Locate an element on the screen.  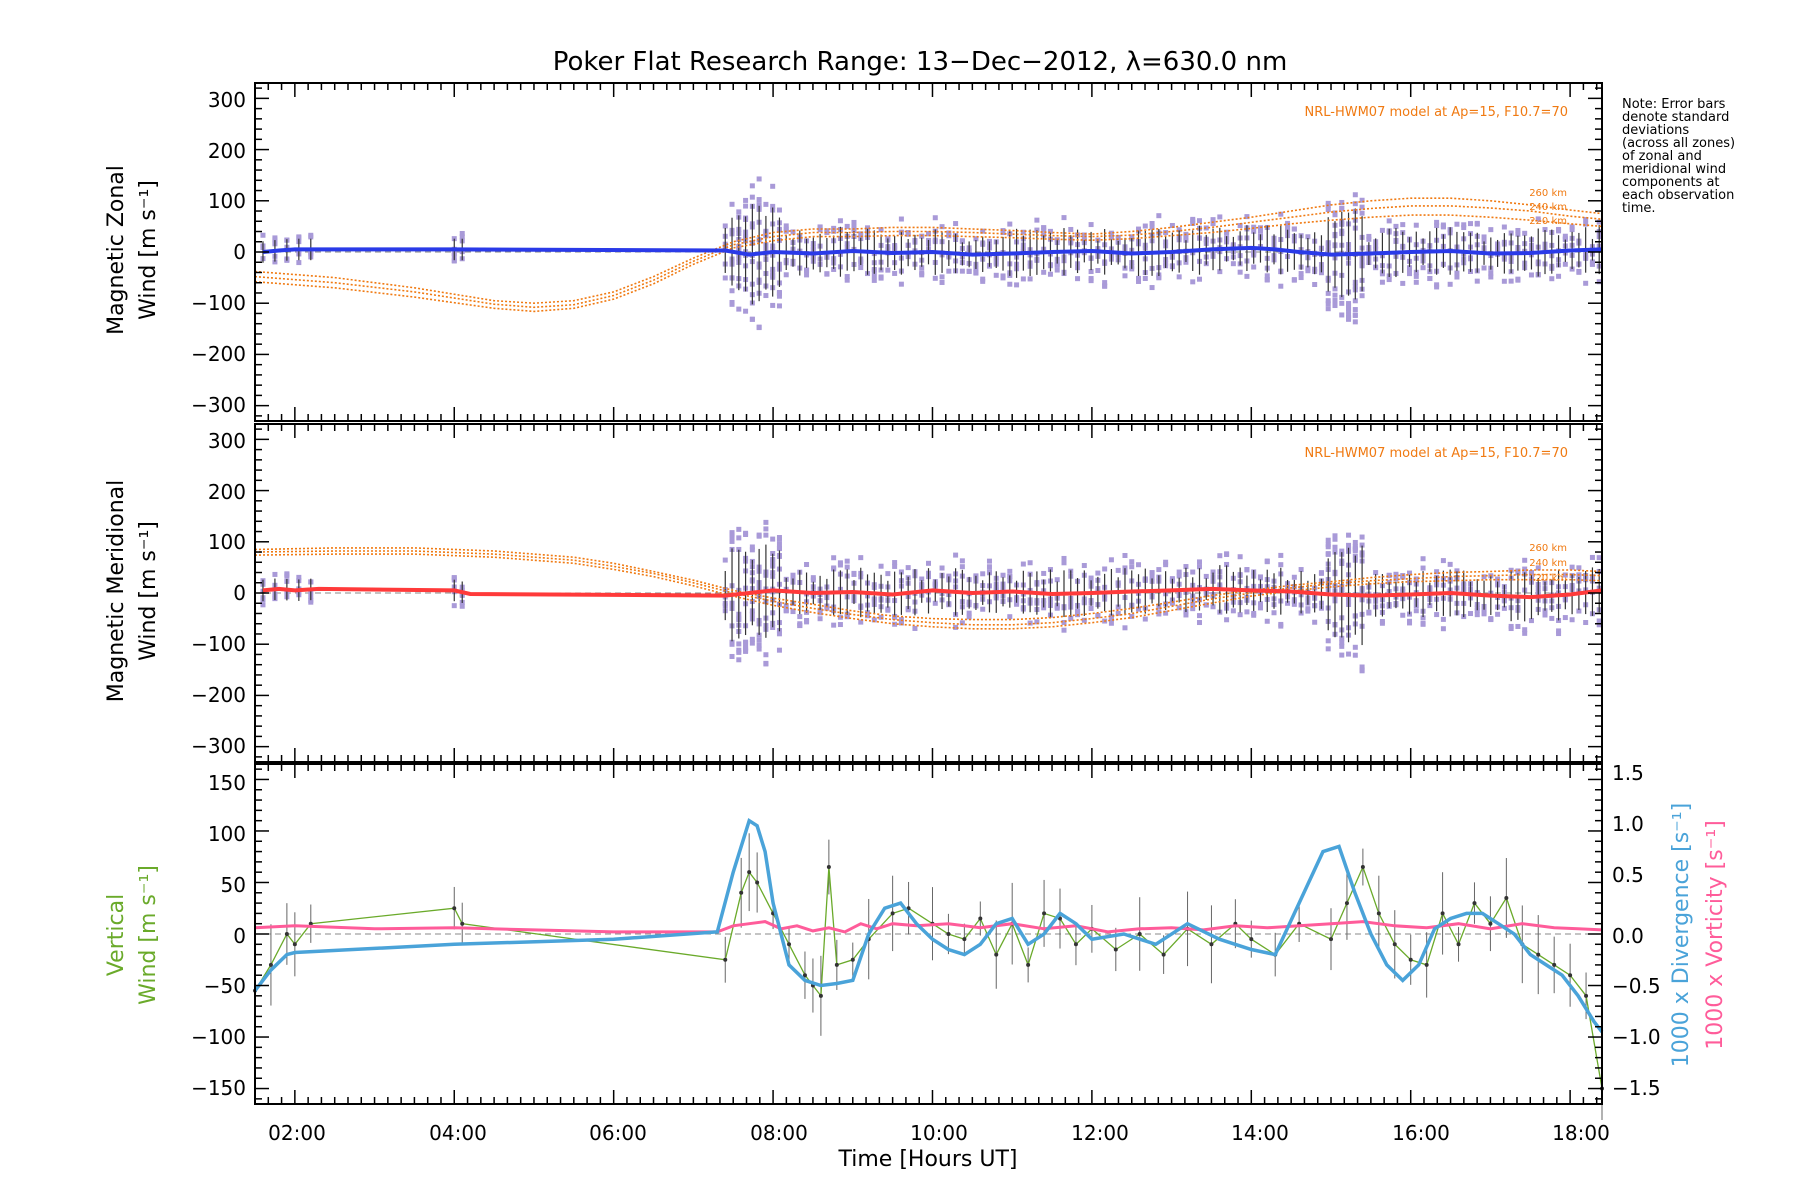
note-line: (across all zones) is located at coordinates (1678, 143).